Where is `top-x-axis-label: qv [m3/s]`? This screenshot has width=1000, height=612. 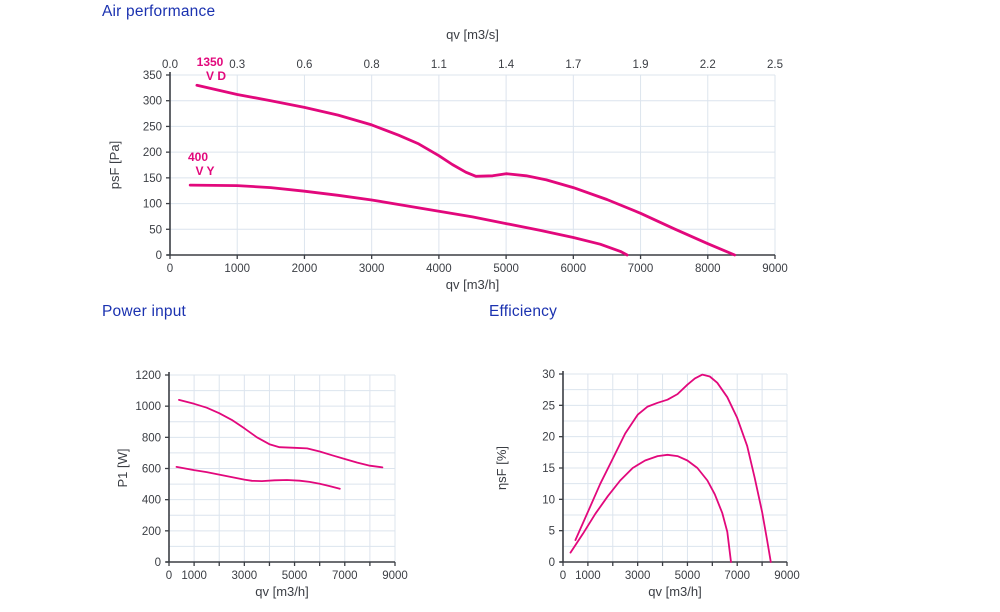 top-x-axis-label: qv [m3/s] is located at coordinates (472, 34).